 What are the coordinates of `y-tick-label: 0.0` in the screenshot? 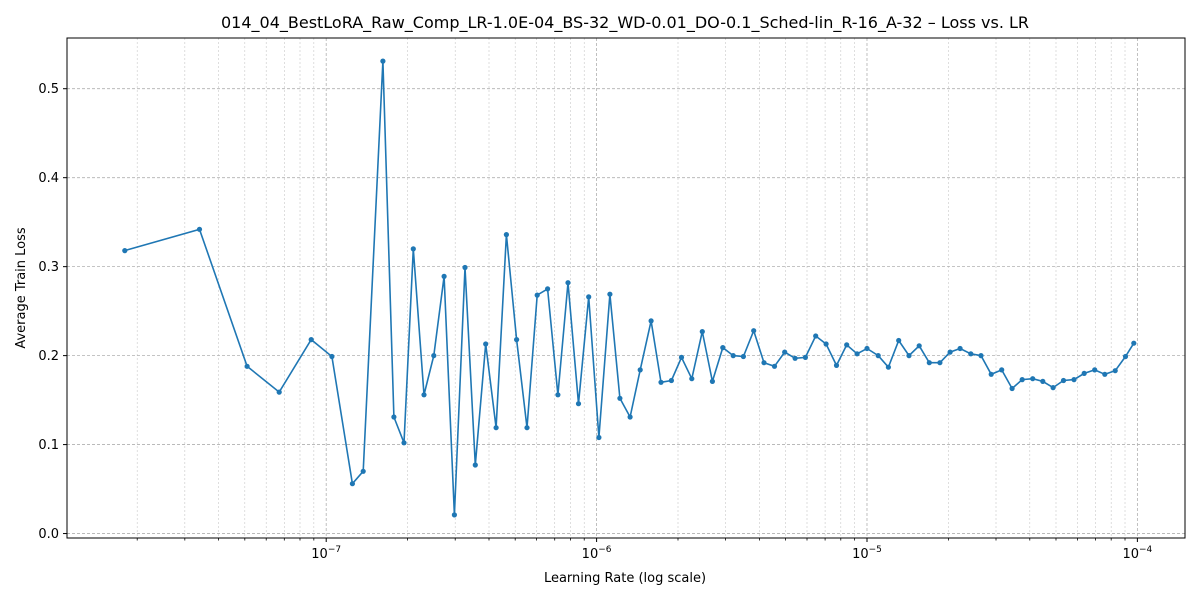 It's located at (48, 534).